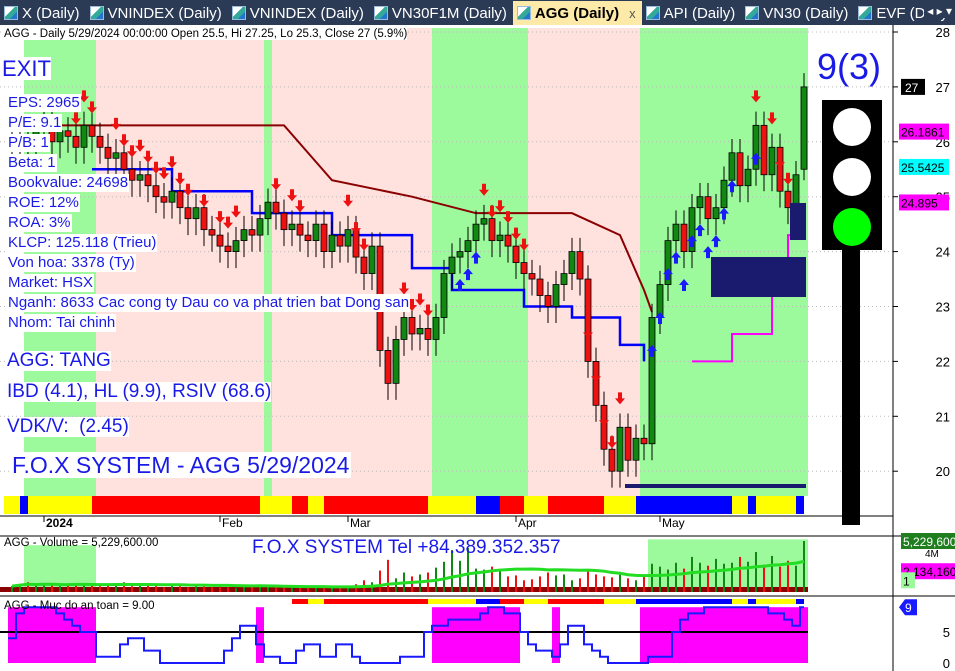 The image size is (955, 671). I want to click on fundamental-item: P/E: 9.1, so click(35, 123).